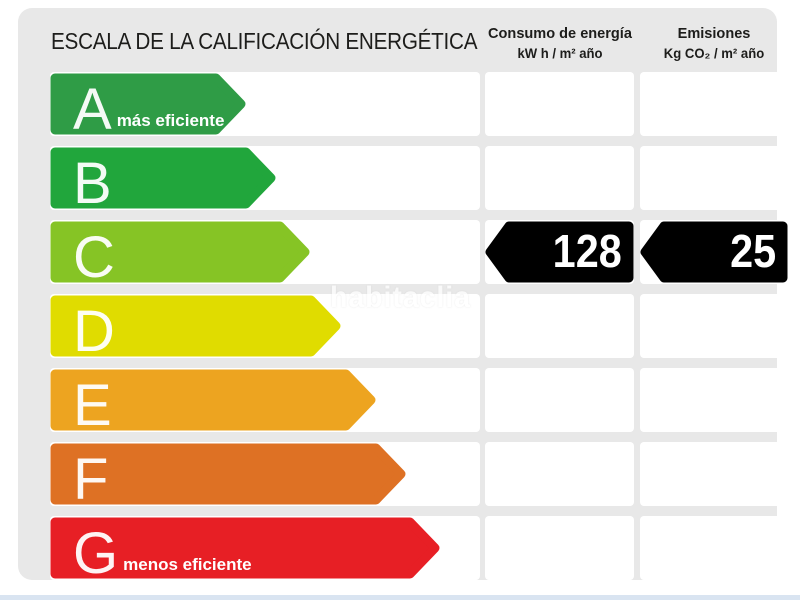 Image resolution: width=800 pixels, height=600 pixels. Describe the element at coordinates (559, 326) in the screenshot. I see `consumo-cell-d` at that location.